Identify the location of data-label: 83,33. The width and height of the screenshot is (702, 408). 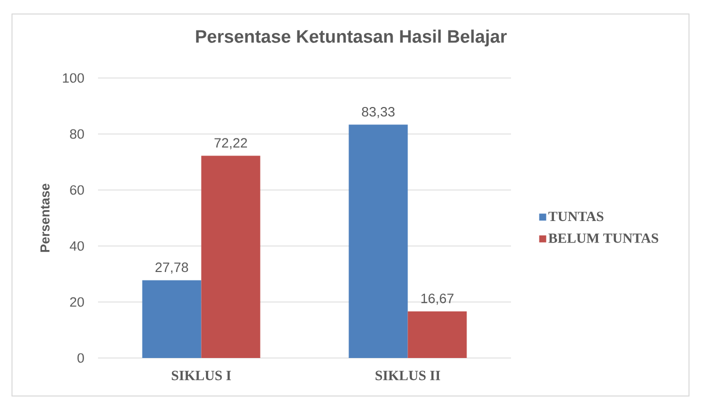
(378, 112).